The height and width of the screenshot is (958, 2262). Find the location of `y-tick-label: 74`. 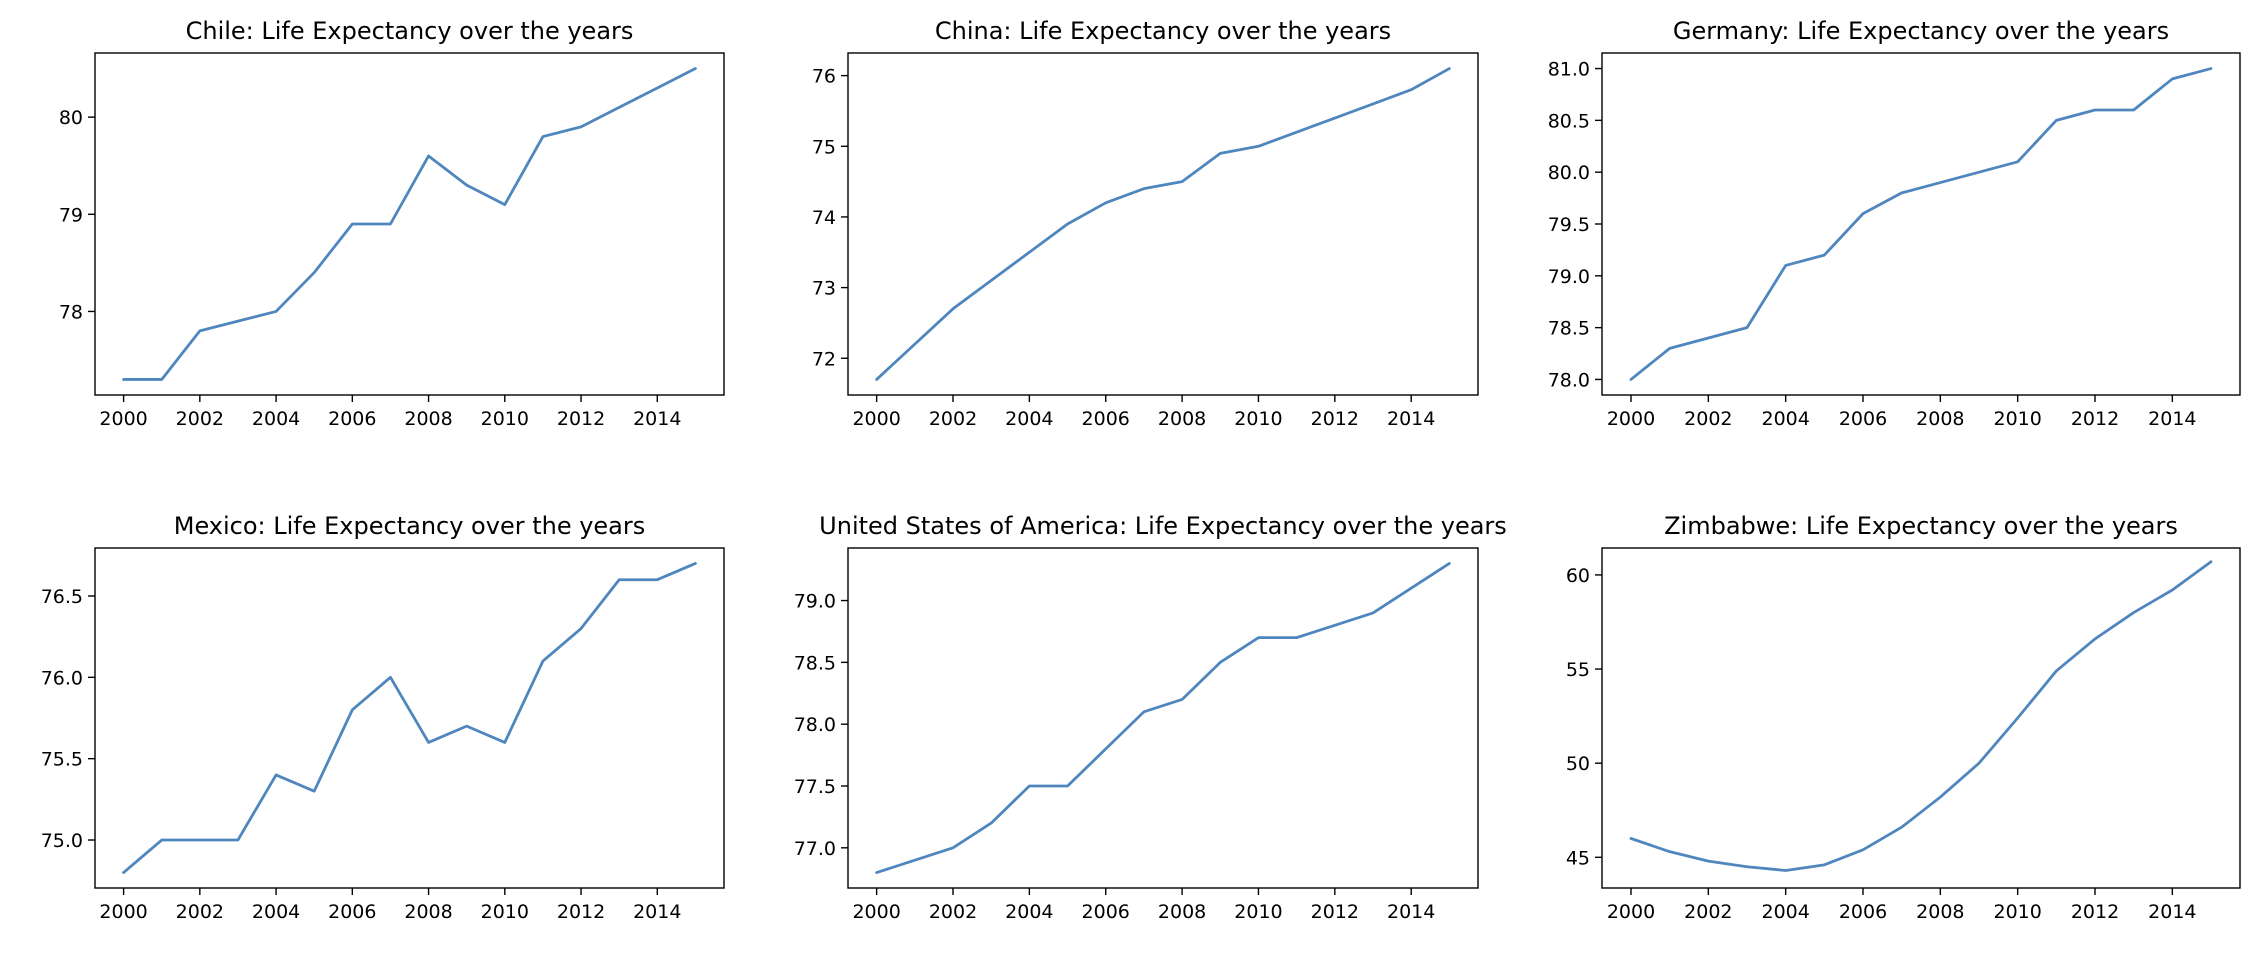

y-tick-label: 74 is located at coordinates (824, 218).